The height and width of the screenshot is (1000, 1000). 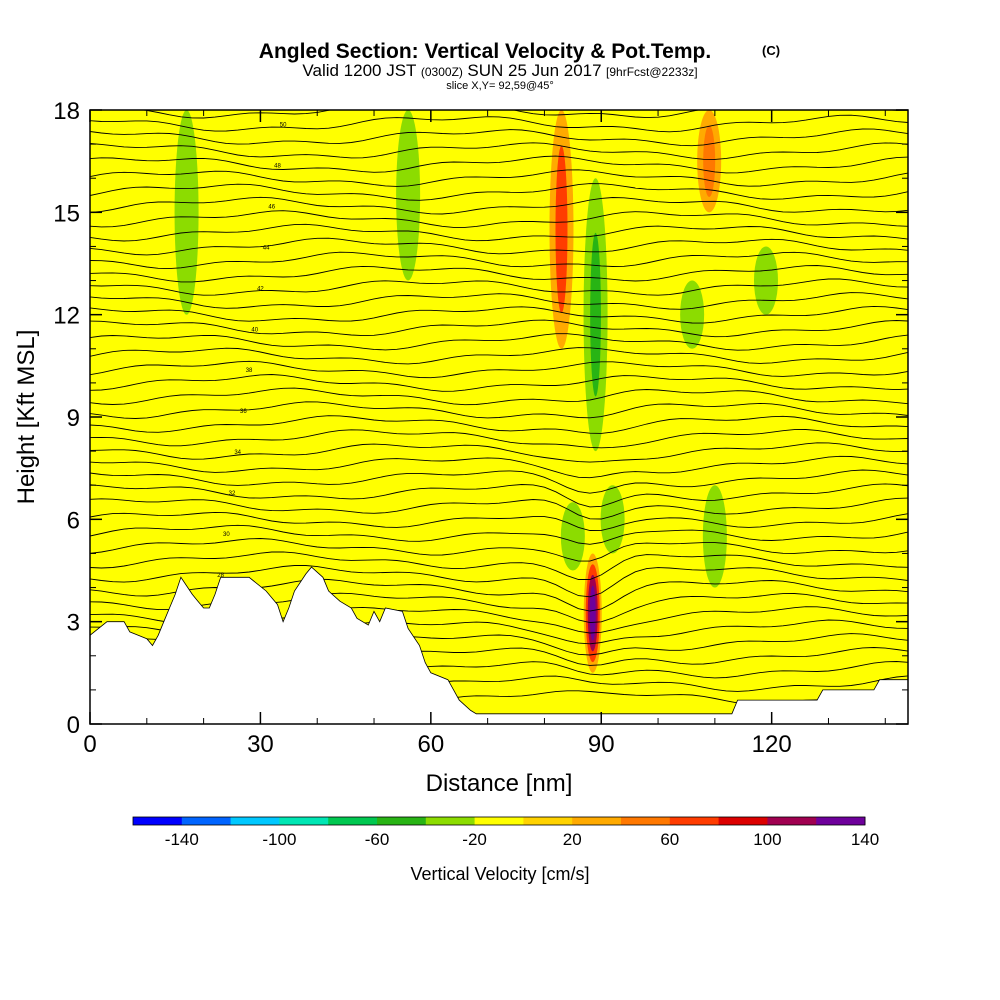 I want to click on colorbar-tick-label: 60, so click(x=669, y=839).